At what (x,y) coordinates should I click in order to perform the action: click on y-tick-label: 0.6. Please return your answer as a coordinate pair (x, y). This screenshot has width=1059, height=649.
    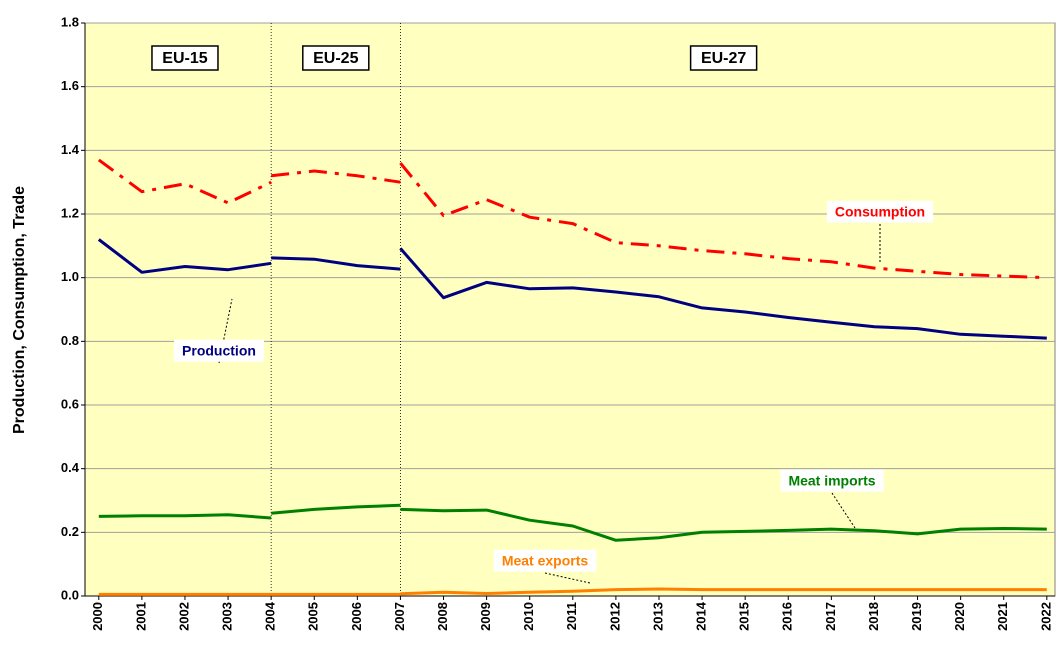
    Looking at the image, I should click on (70, 403).